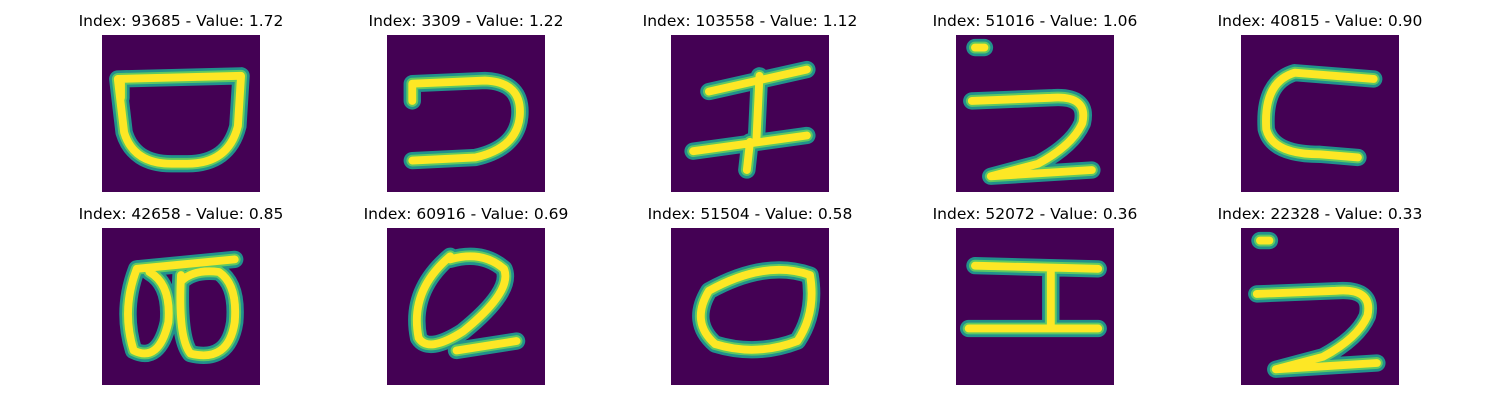  I want to click on grid-panel: Index: 52072 - Value: 0.36, so click(1035, 294).